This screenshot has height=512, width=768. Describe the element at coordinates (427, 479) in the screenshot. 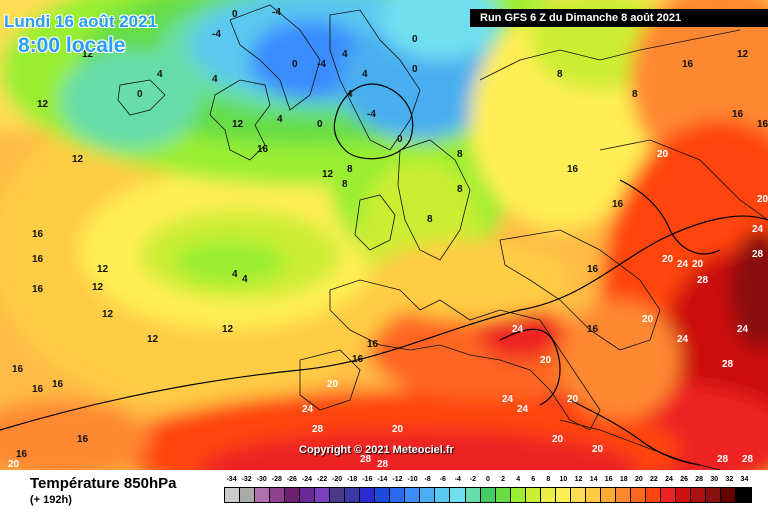

I see `legend-tick-label: -8` at that location.